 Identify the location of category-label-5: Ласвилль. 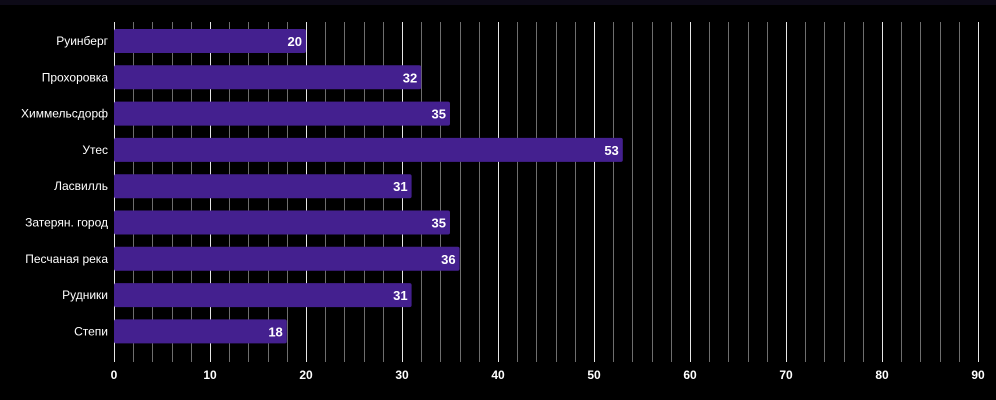
(81, 186).